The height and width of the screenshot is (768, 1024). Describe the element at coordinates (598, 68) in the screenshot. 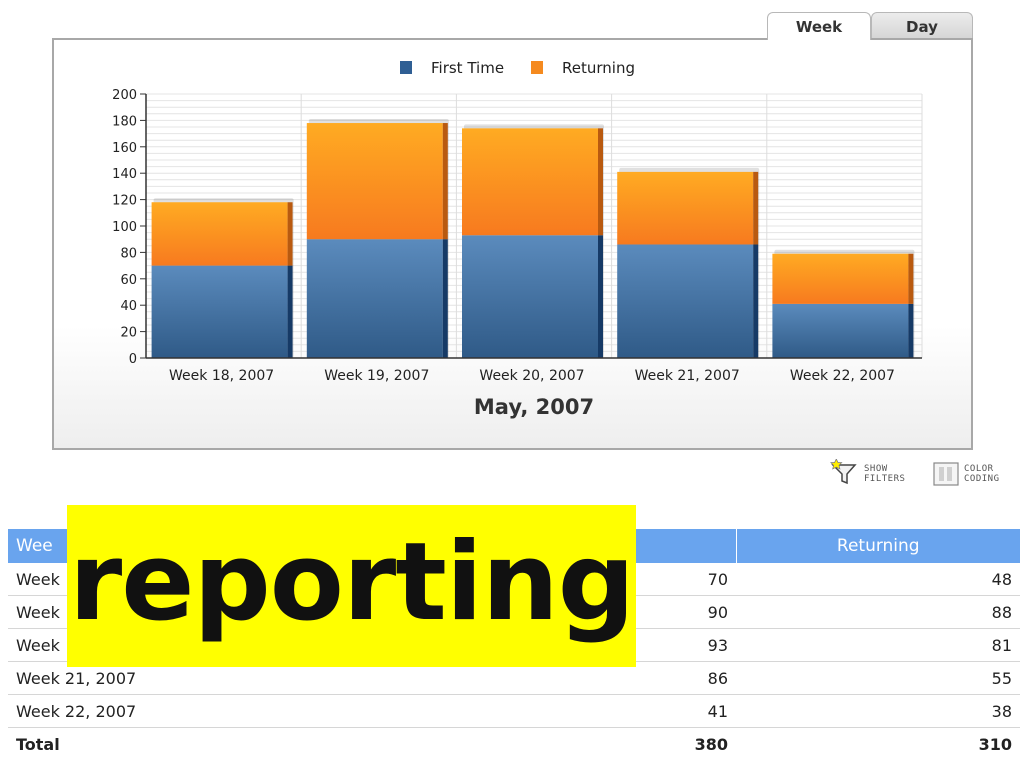

I see `legend-label: Returning` at that location.